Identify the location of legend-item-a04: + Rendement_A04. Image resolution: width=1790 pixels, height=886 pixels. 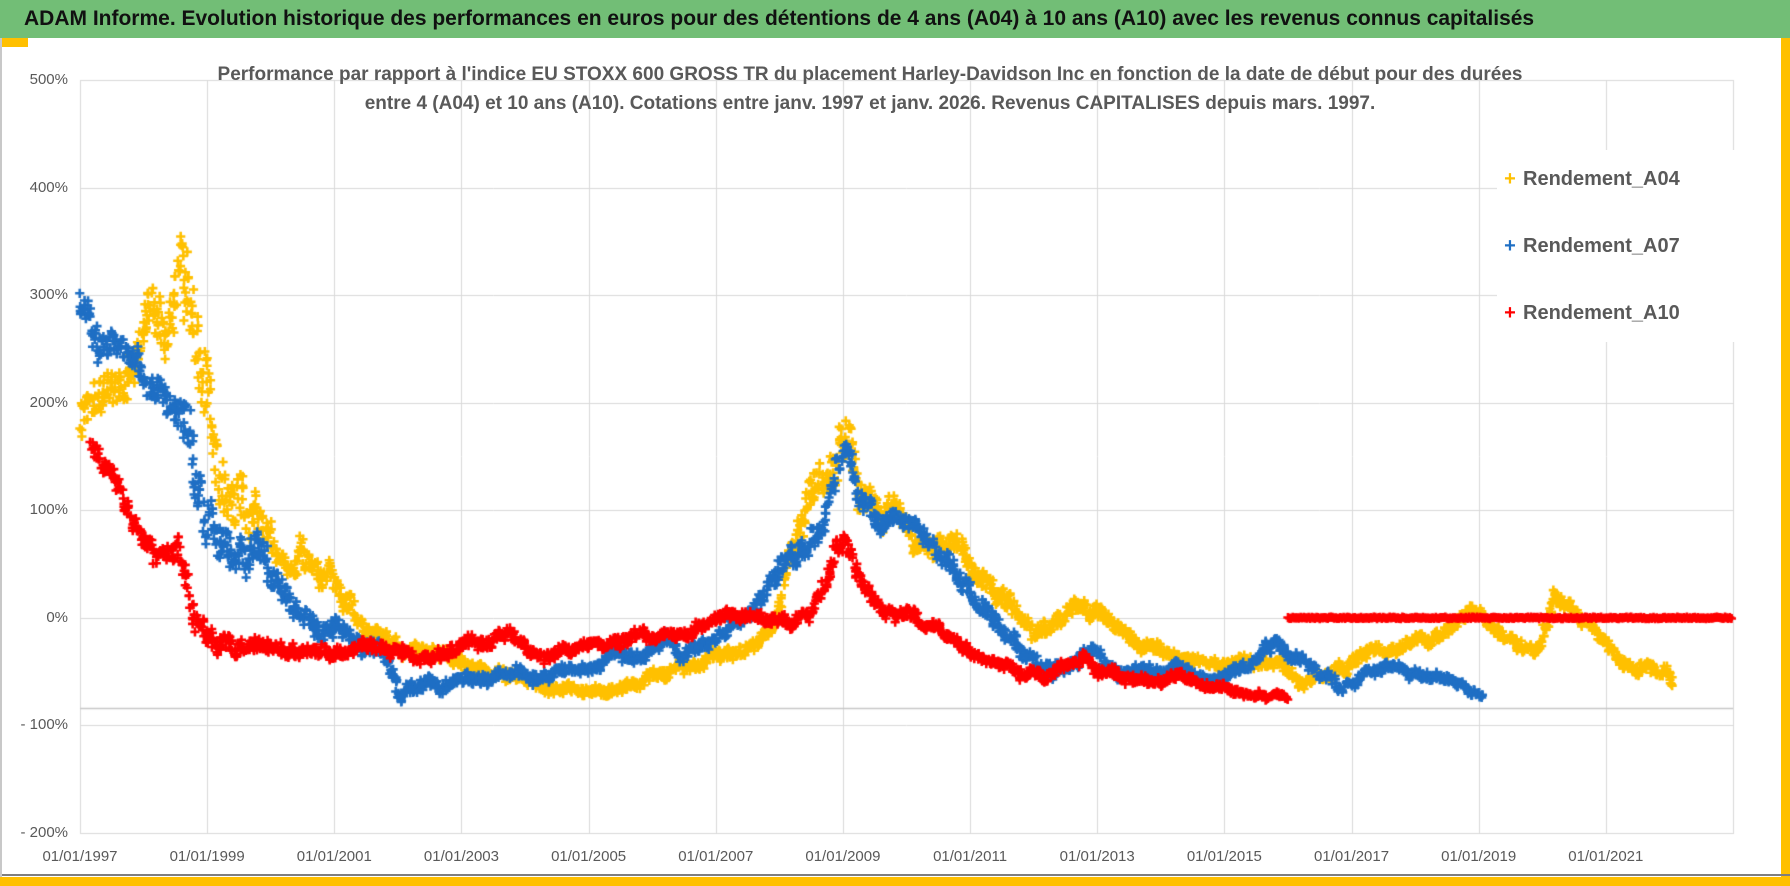
(1622, 179).